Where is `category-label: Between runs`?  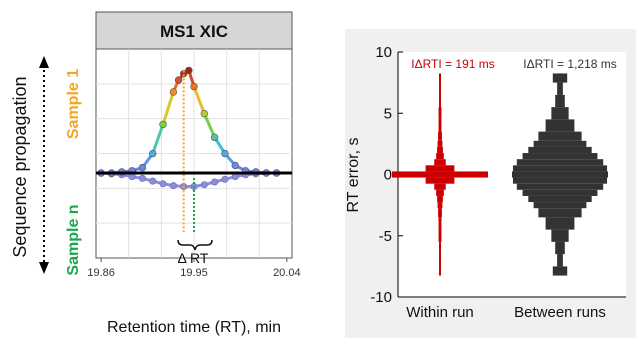 category-label: Between runs is located at coordinates (560, 312).